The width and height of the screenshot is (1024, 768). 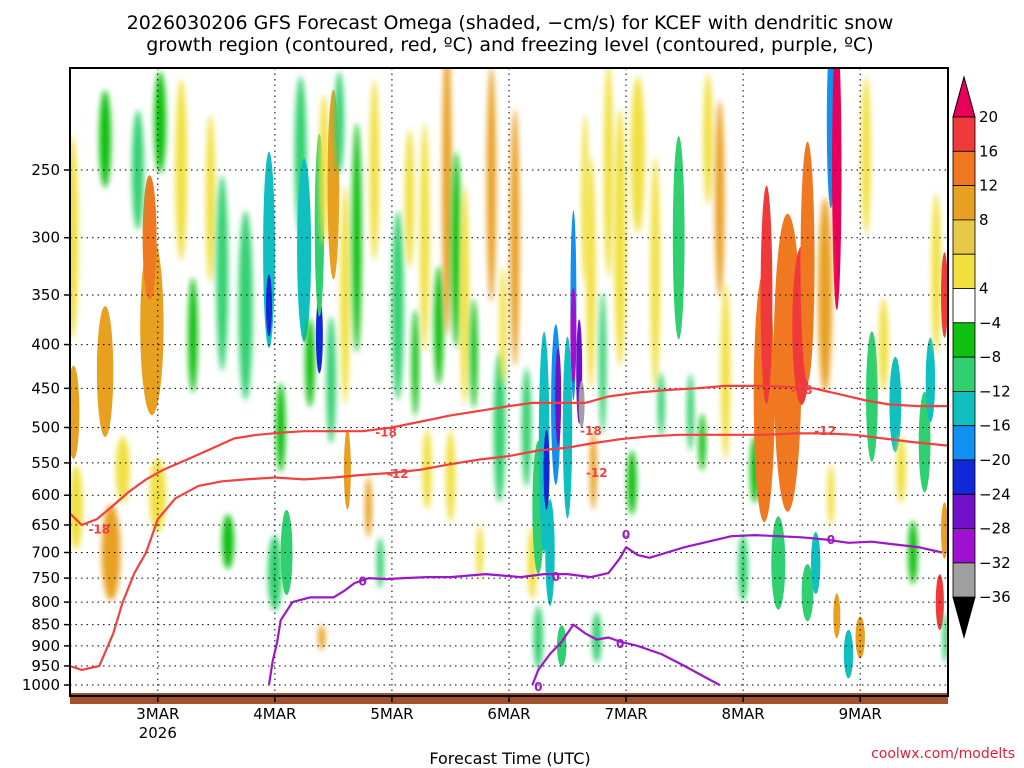 What do you see at coordinates (995, 494) in the screenshot?
I see `colorbar-label-10: −24` at bounding box center [995, 494].